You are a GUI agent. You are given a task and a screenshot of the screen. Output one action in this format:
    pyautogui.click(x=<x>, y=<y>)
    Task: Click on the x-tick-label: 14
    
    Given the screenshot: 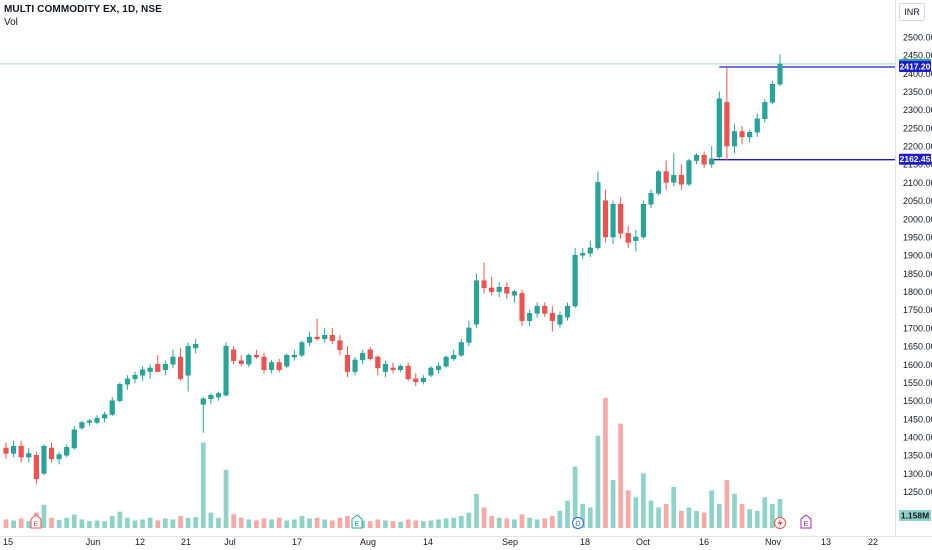 What is the action you would take?
    pyautogui.click(x=428, y=542)
    